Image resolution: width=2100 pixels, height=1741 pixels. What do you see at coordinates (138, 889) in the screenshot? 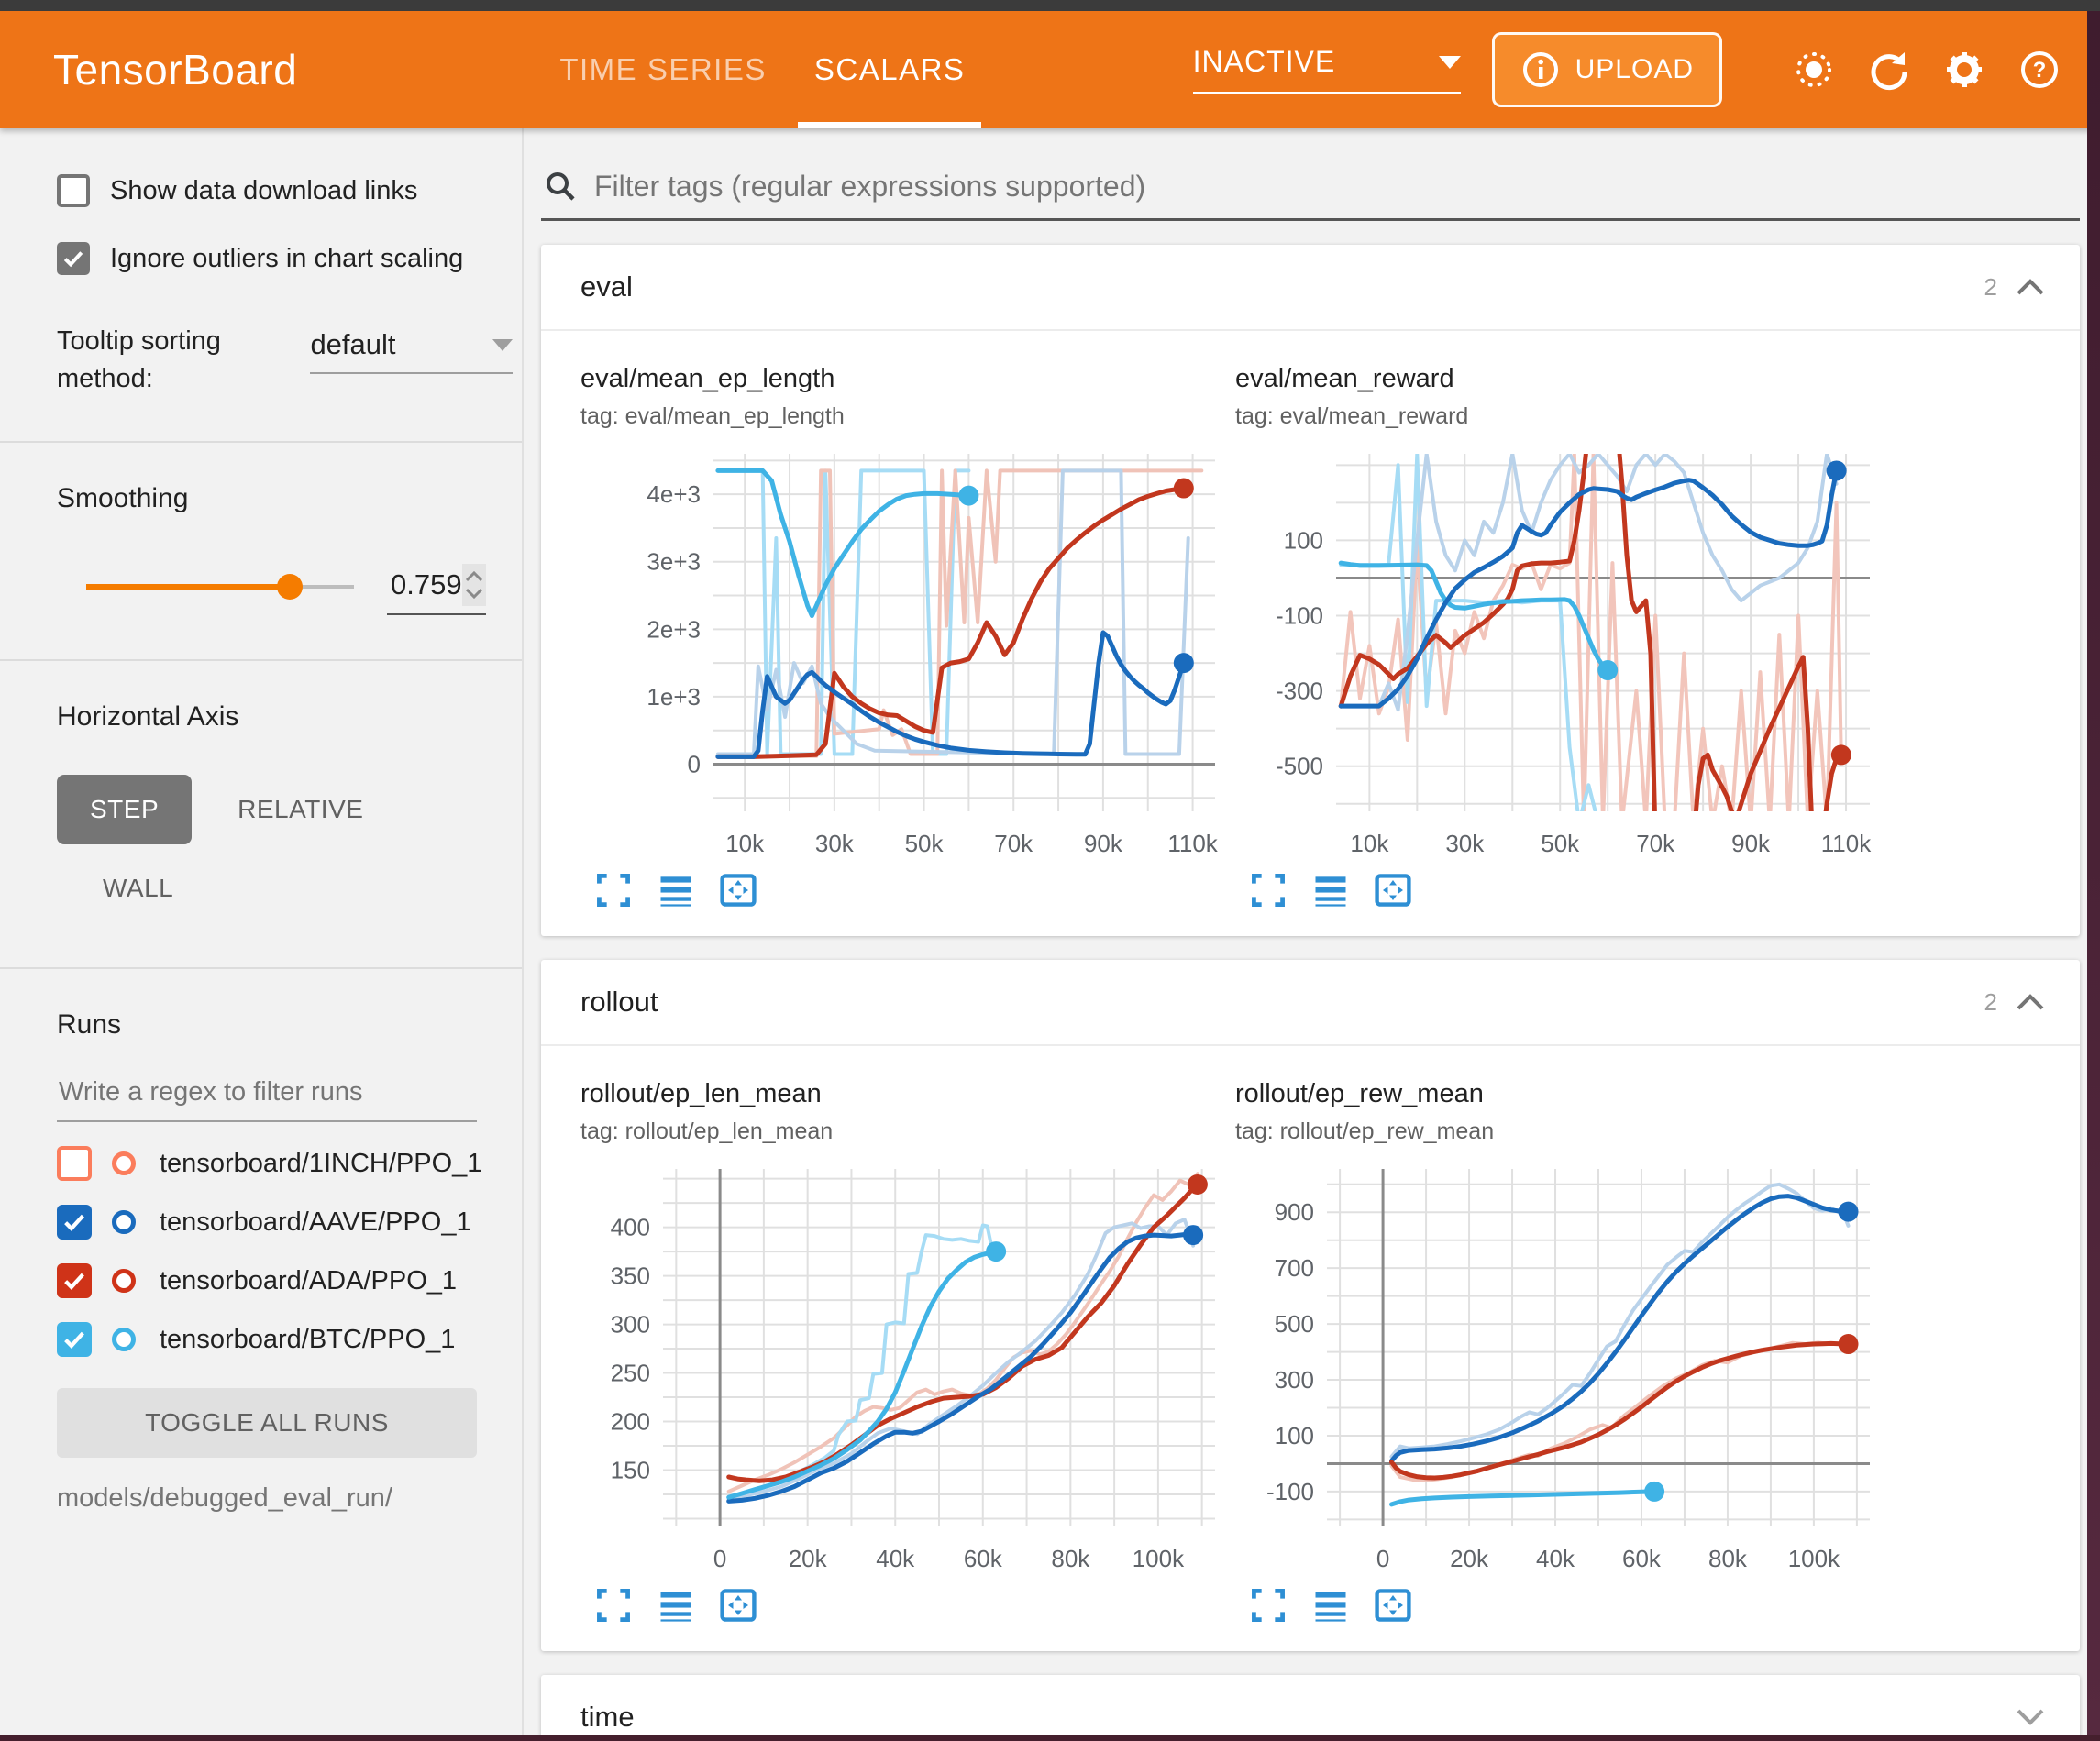
I see `haxis-wall-button: WALL` at bounding box center [138, 889].